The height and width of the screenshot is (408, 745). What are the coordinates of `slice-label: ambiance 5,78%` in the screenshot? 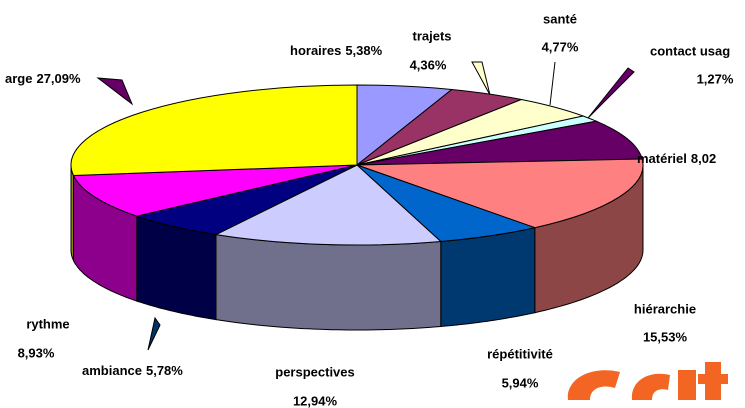 It's located at (132, 370).